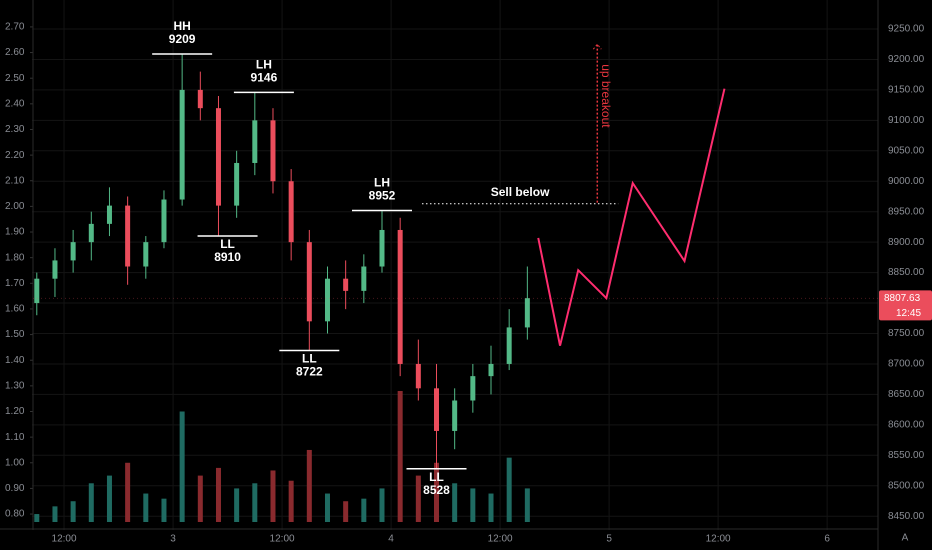  Describe the element at coordinates (906, 364) in the screenshot. I see `y-tick-label: 8700.00` at that location.